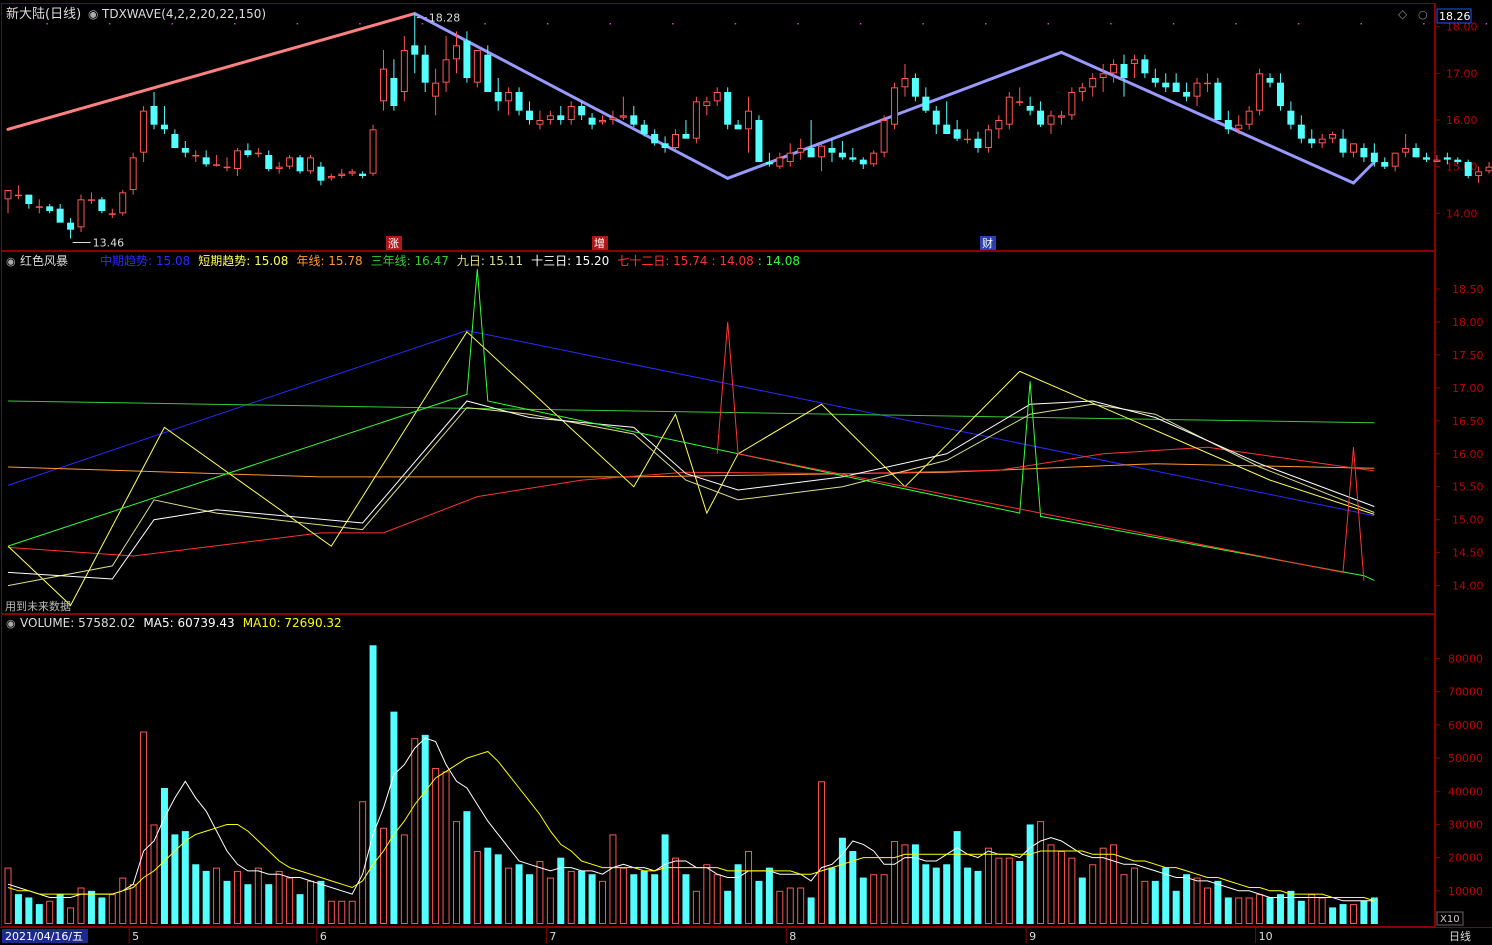  I want to click on wave-indicator-name: TDXWAVE(4,2,2,20,22,150), so click(183, 14).